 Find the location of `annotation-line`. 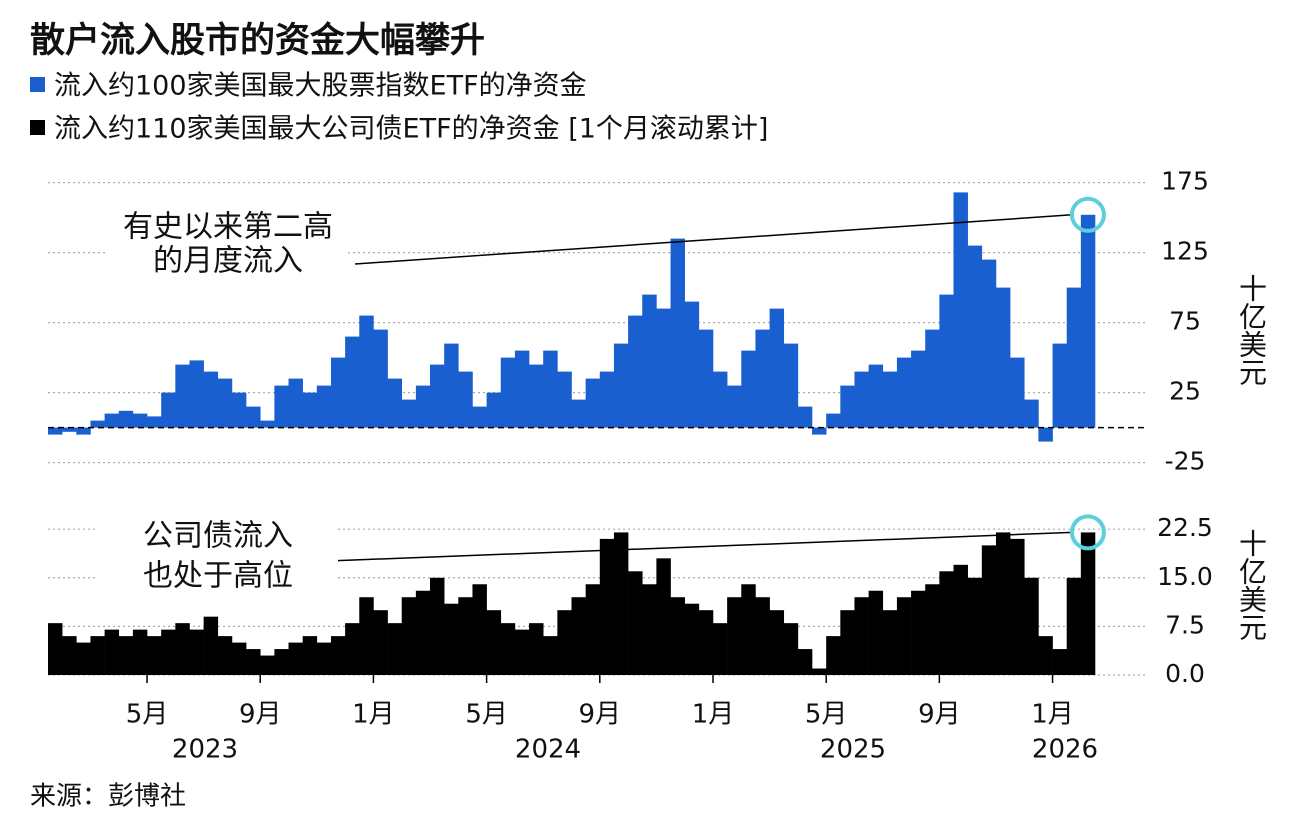

annotation-line is located at coordinates (699, 546).